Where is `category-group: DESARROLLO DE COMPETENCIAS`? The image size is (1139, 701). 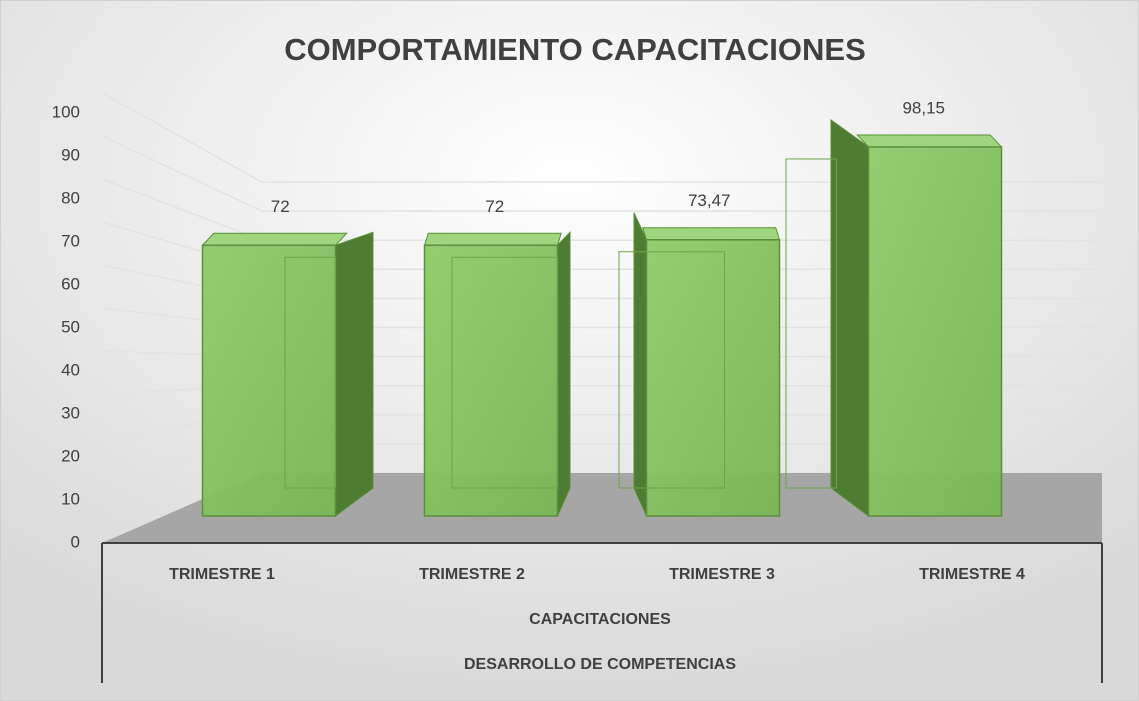 category-group: DESARROLLO DE COMPETENCIAS is located at coordinates (600, 664).